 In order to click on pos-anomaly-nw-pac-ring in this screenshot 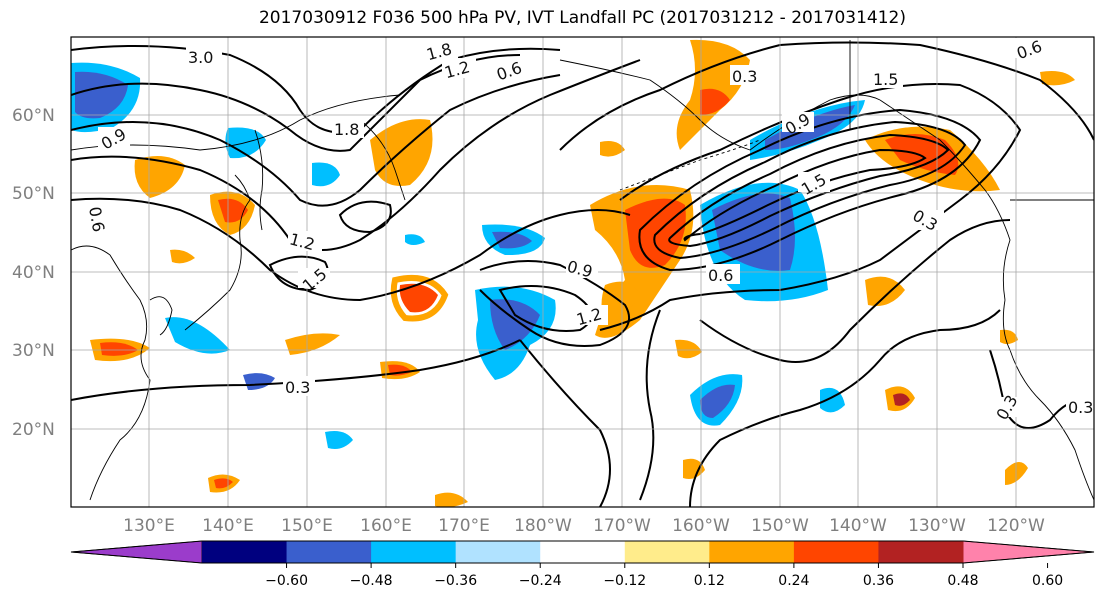, I will do `click(419, 298)`.